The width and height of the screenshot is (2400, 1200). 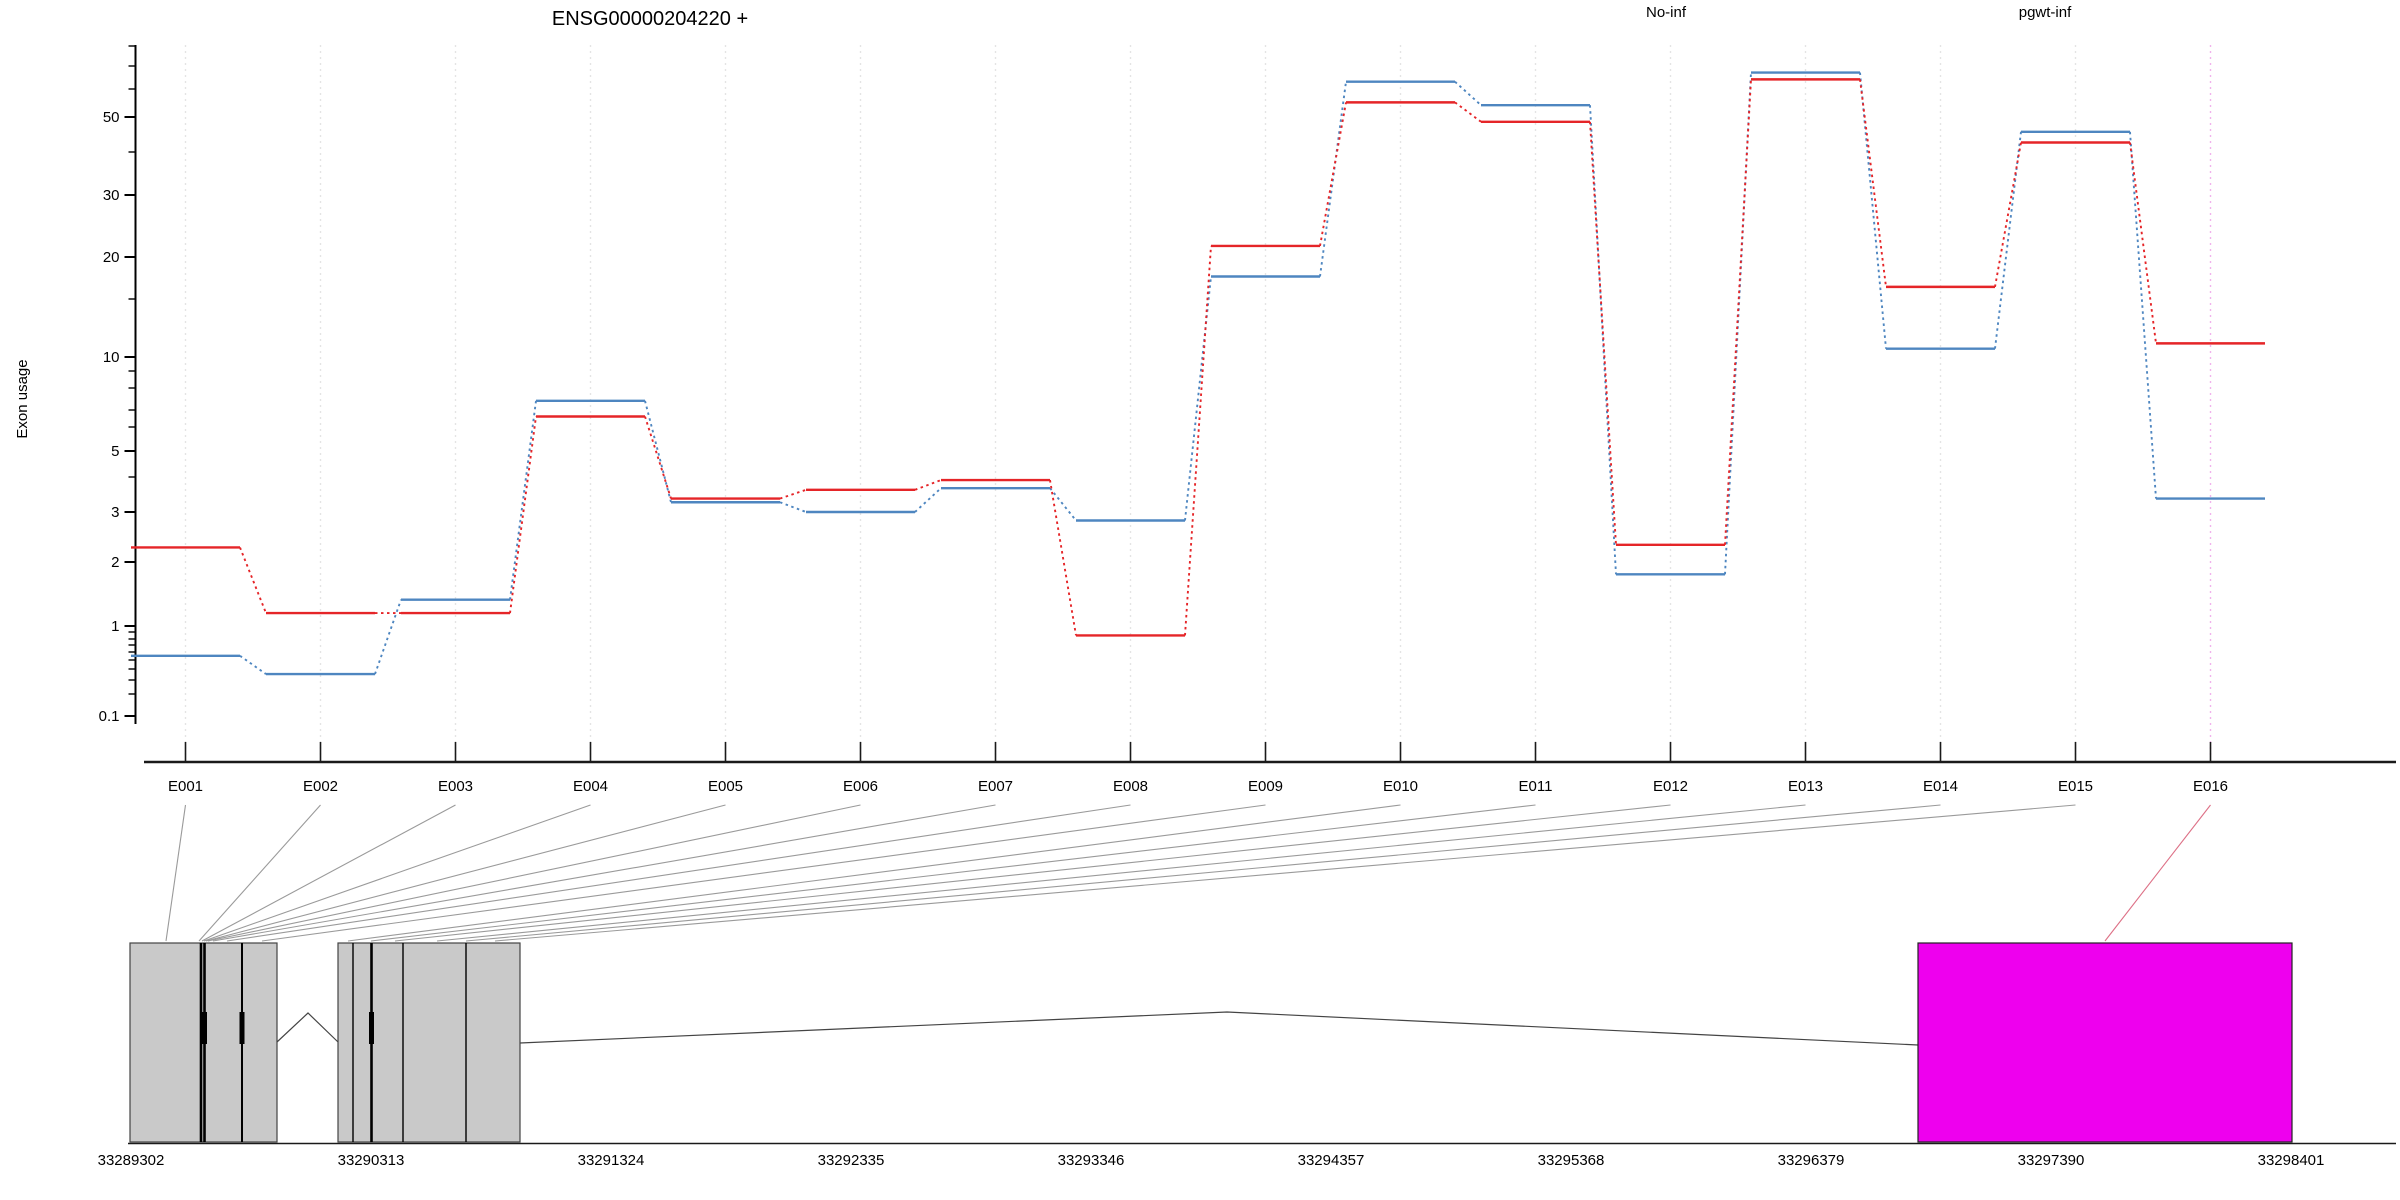 What do you see at coordinates (995, 786) in the screenshot?
I see `exon-label-E007: E007` at bounding box center [995, 786].